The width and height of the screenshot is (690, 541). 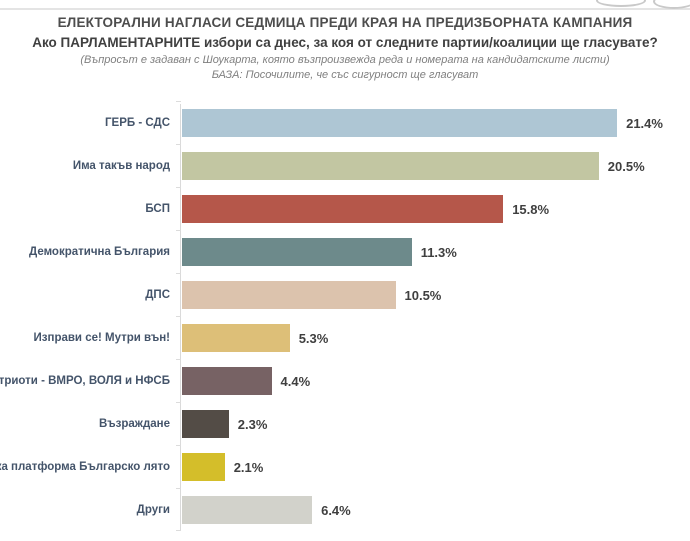 I want to click on bar-value-label: 2.3%, so click(x=252, y=424).